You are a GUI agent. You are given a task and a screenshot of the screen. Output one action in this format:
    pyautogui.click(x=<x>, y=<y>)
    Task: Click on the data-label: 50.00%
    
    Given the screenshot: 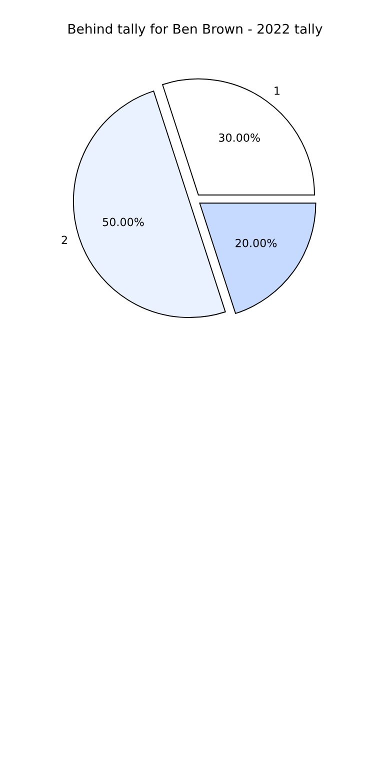 What is the action you would take?
    pyautogui.click(x=123, y=222)
    